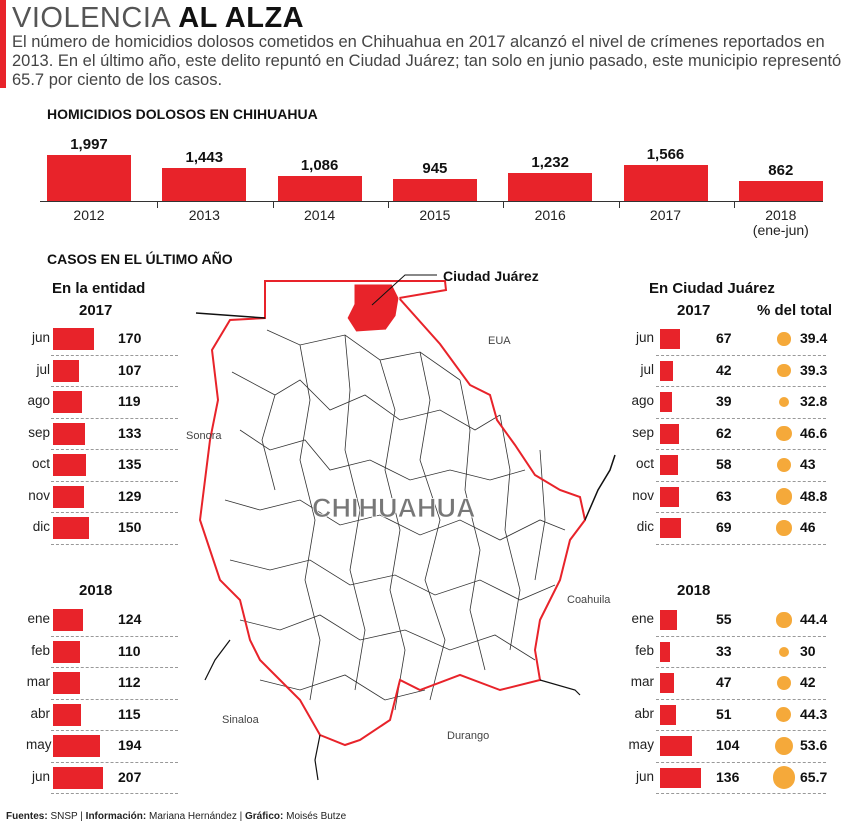 This screenshot has height=827, width=862. Describe the element at coordinates (130, 776) in the screenshot. I see `data-label: 207` at that location.